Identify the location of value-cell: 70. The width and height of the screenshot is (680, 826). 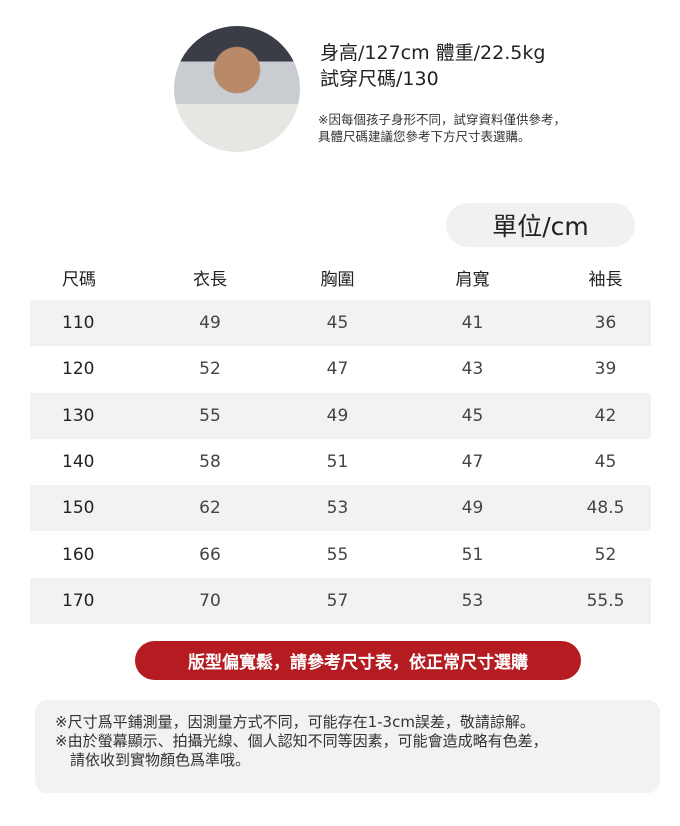
(210, 600).